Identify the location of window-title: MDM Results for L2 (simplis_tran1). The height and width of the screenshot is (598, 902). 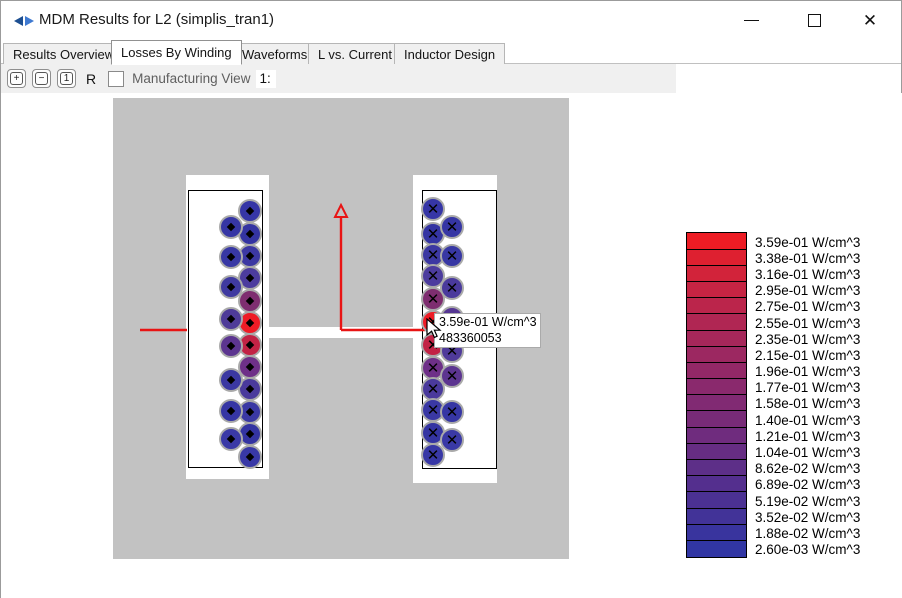
(157, 19).